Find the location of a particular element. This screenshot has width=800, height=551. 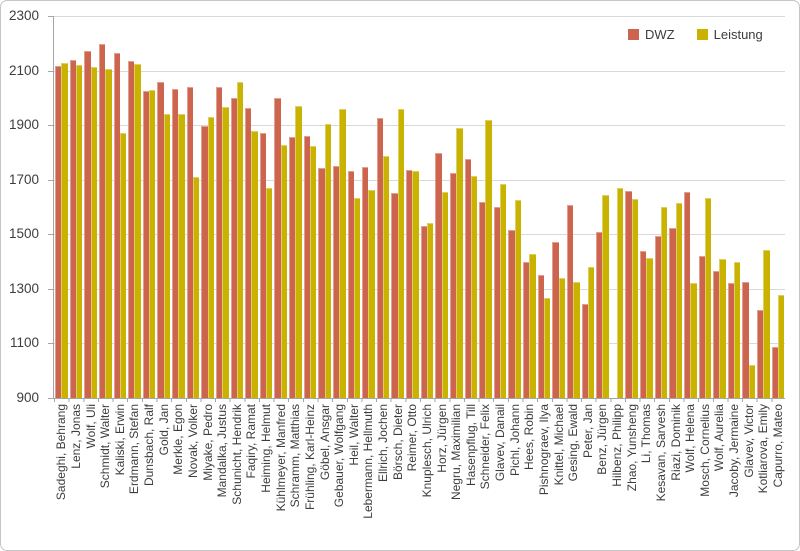

x-label-cell: Börsch, Dieter is located at coordinates (397, 476).